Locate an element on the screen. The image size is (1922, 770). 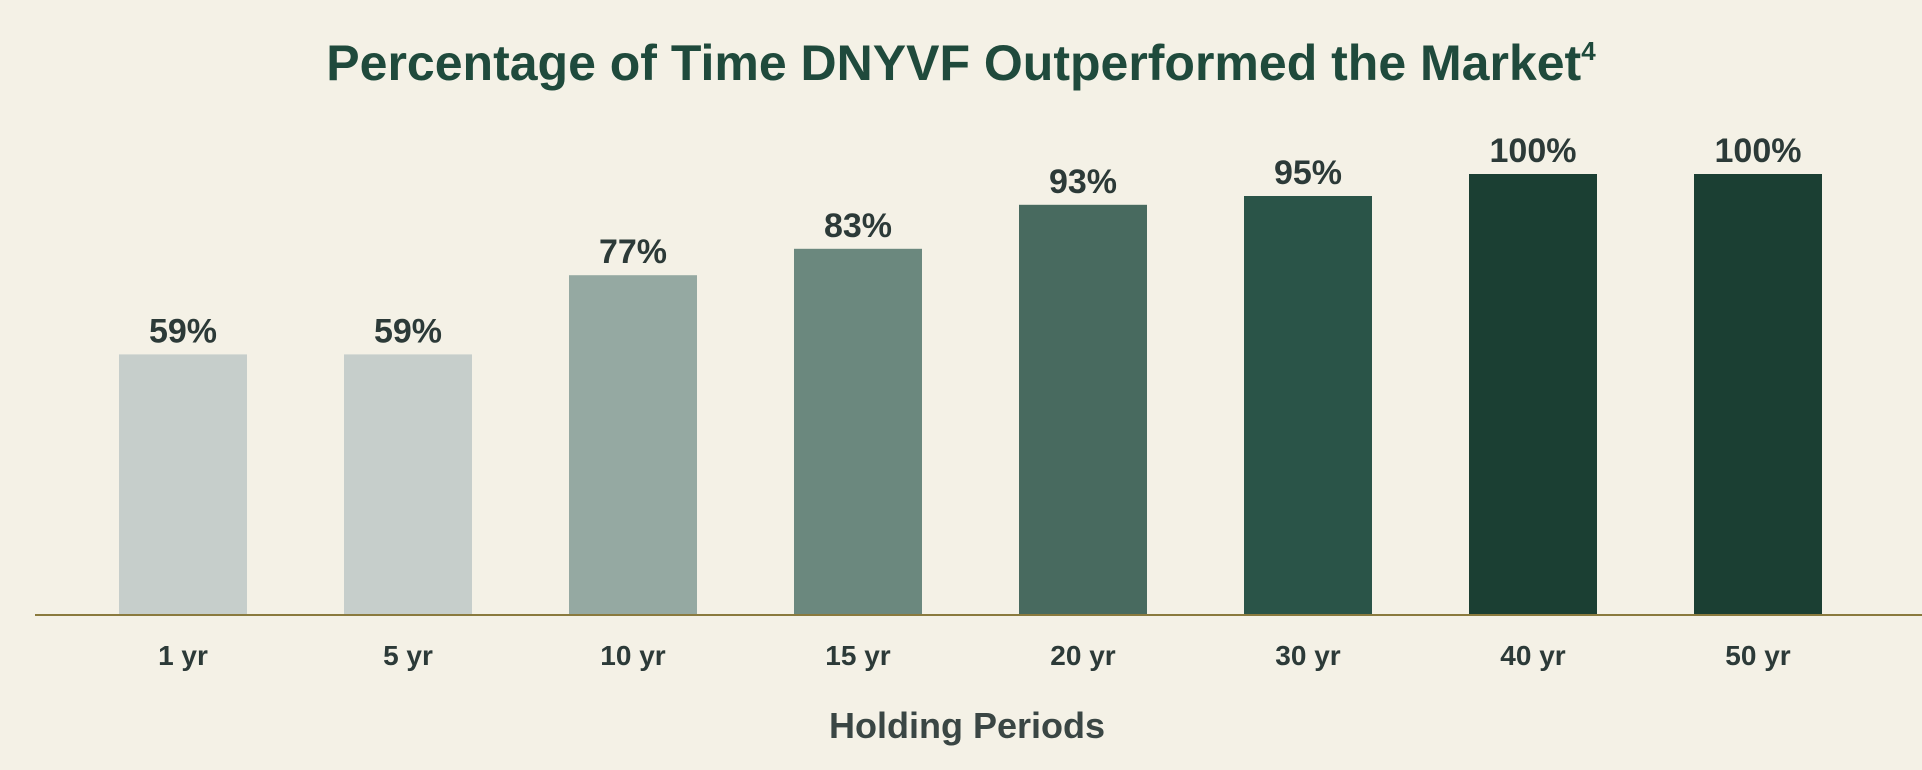
value-label-15-yr: 83% is located at coordinates (858, 226).